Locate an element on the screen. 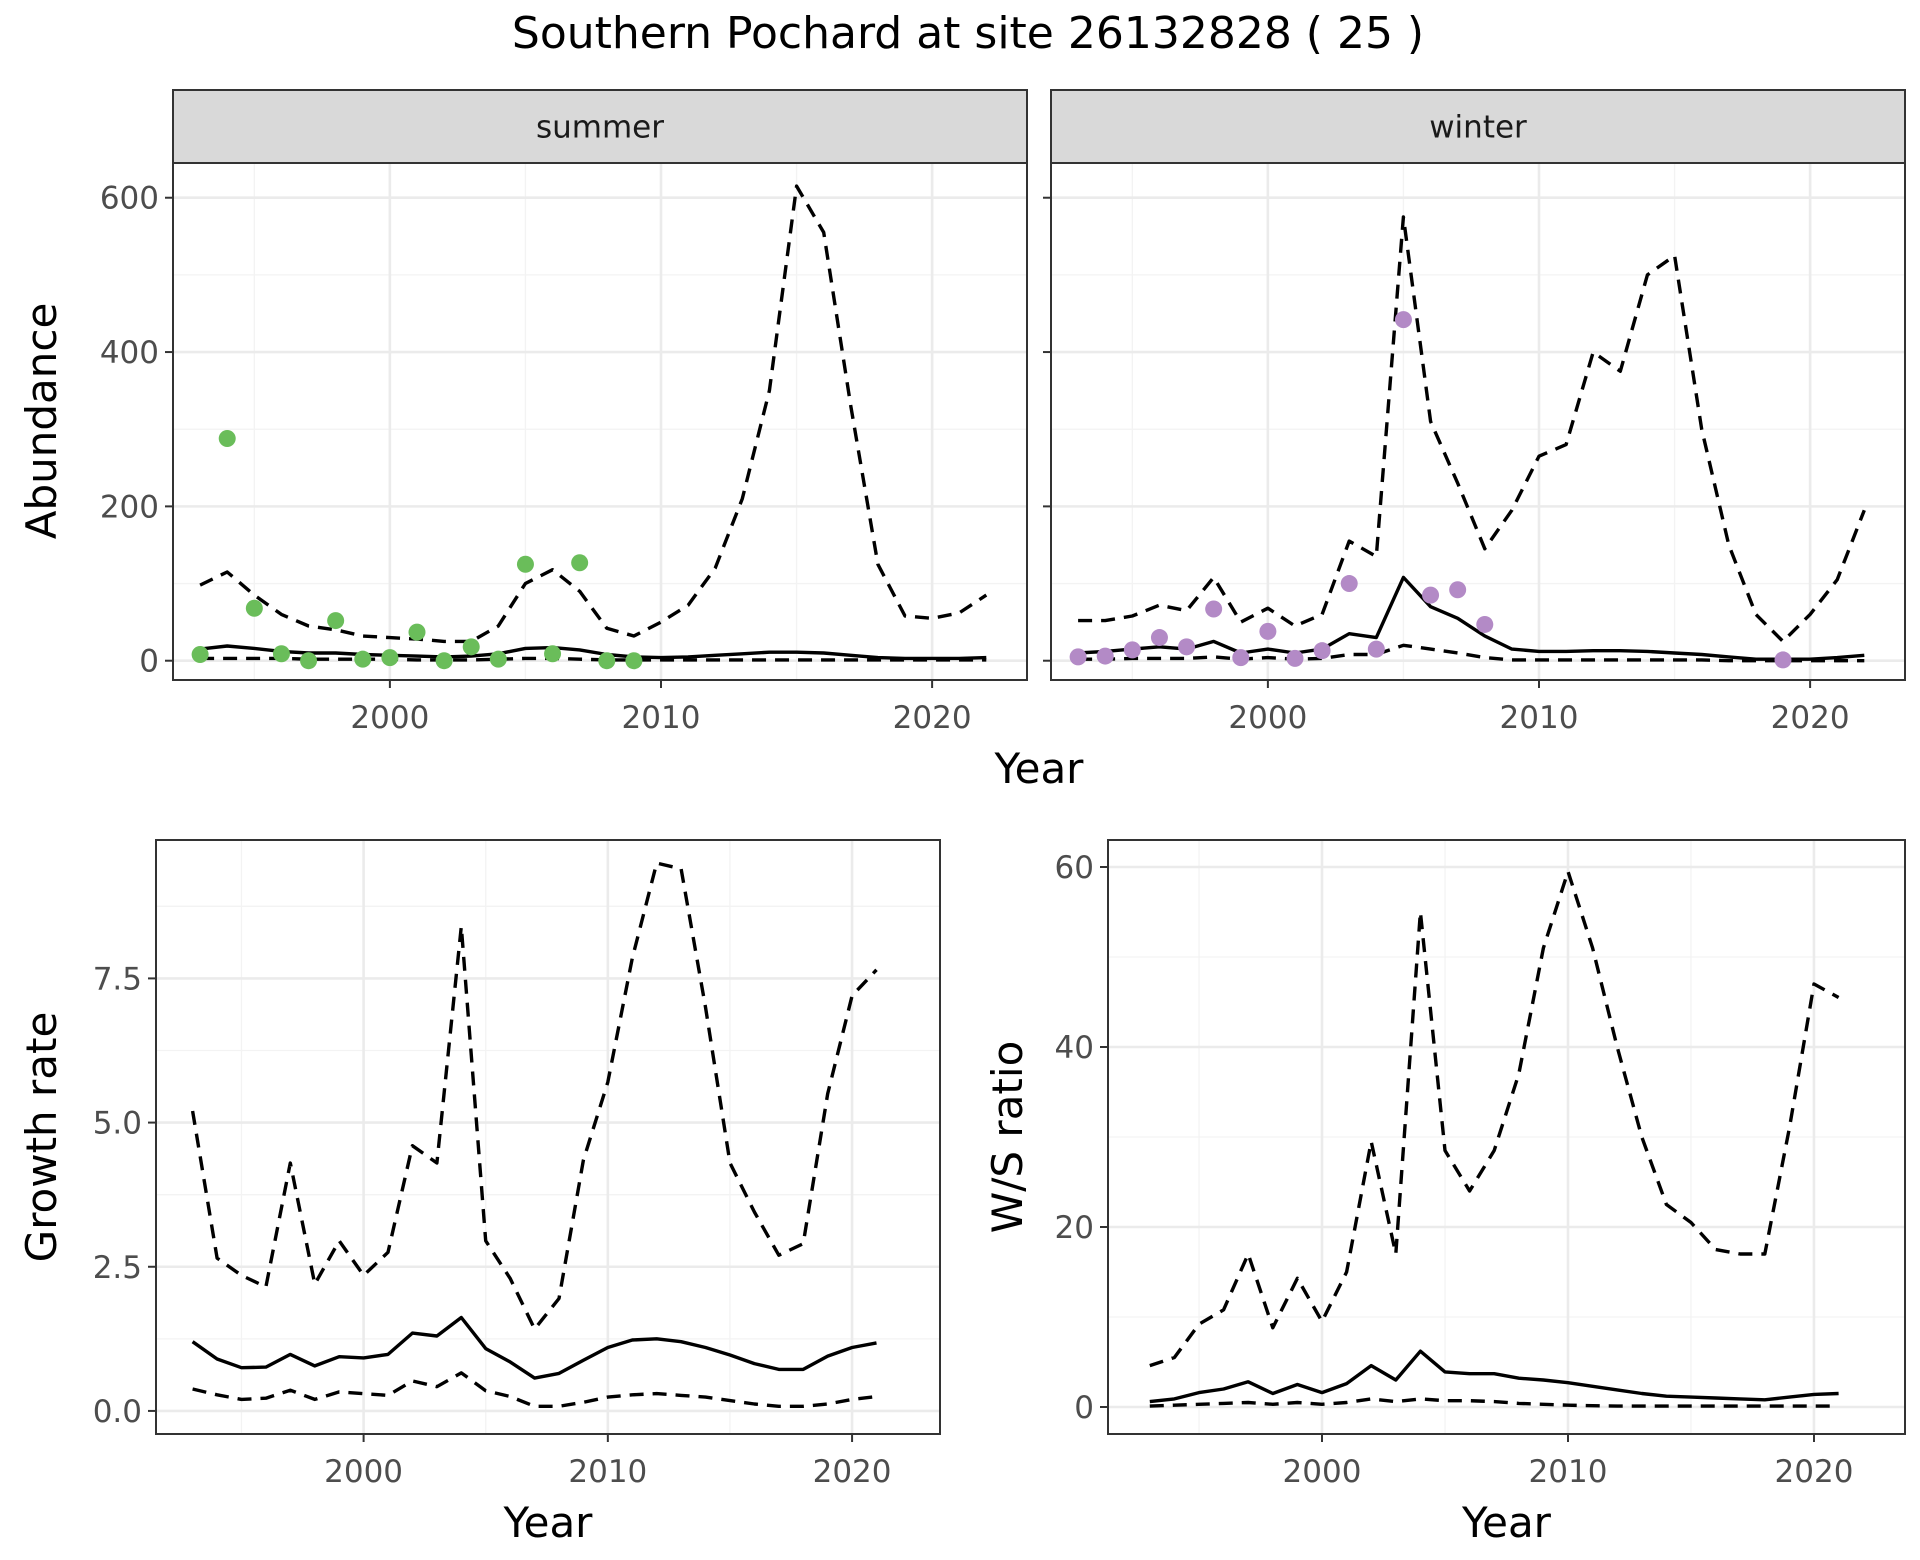  strip-label: winter is located at coordinates (1478, 128).